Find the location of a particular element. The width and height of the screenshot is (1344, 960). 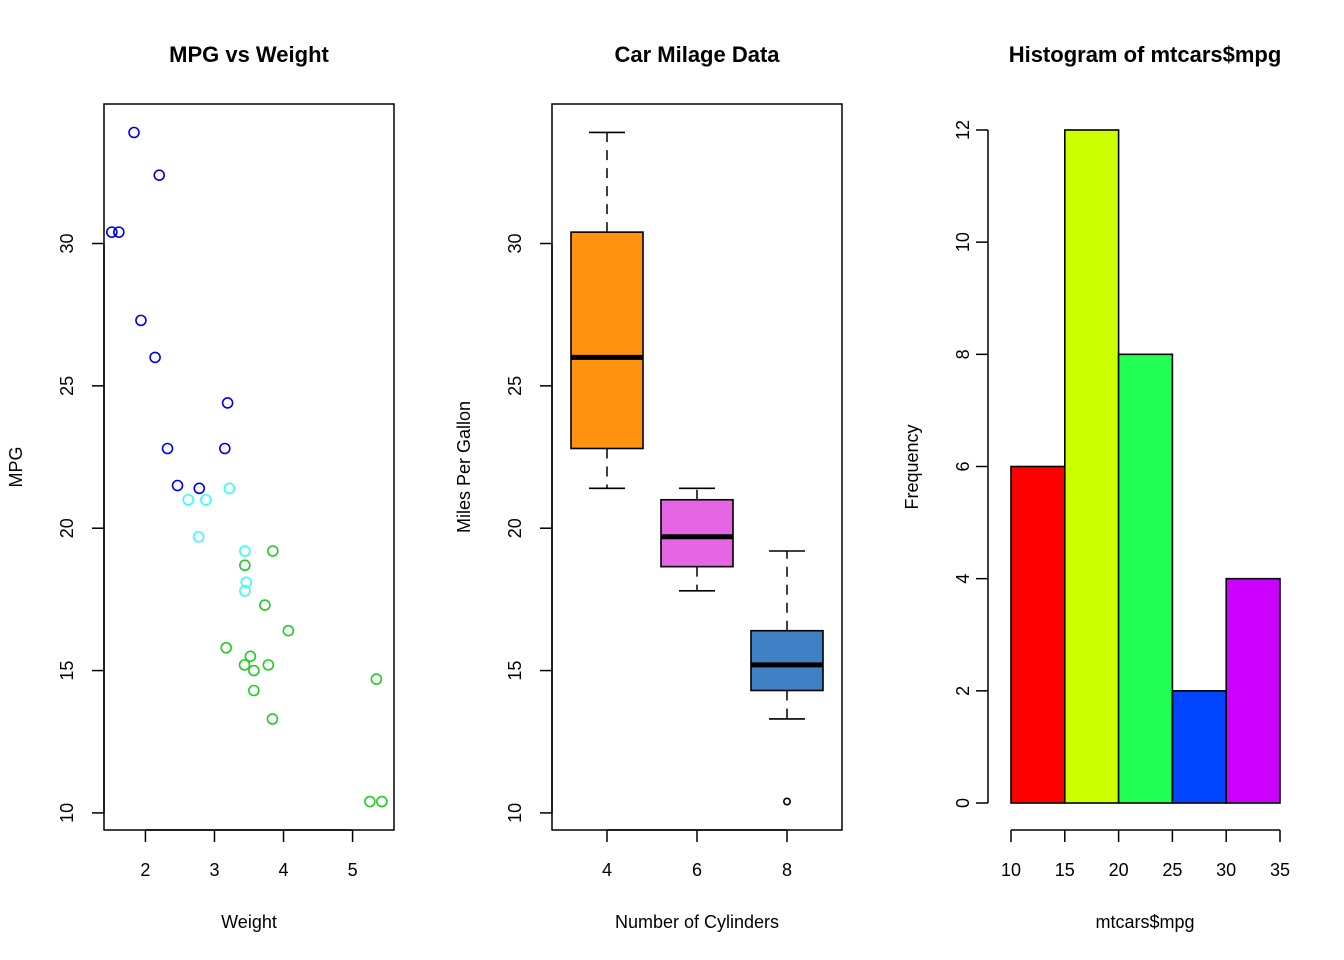

histogram-x-tick-label: 30 is located at coordinates (1226, 870).